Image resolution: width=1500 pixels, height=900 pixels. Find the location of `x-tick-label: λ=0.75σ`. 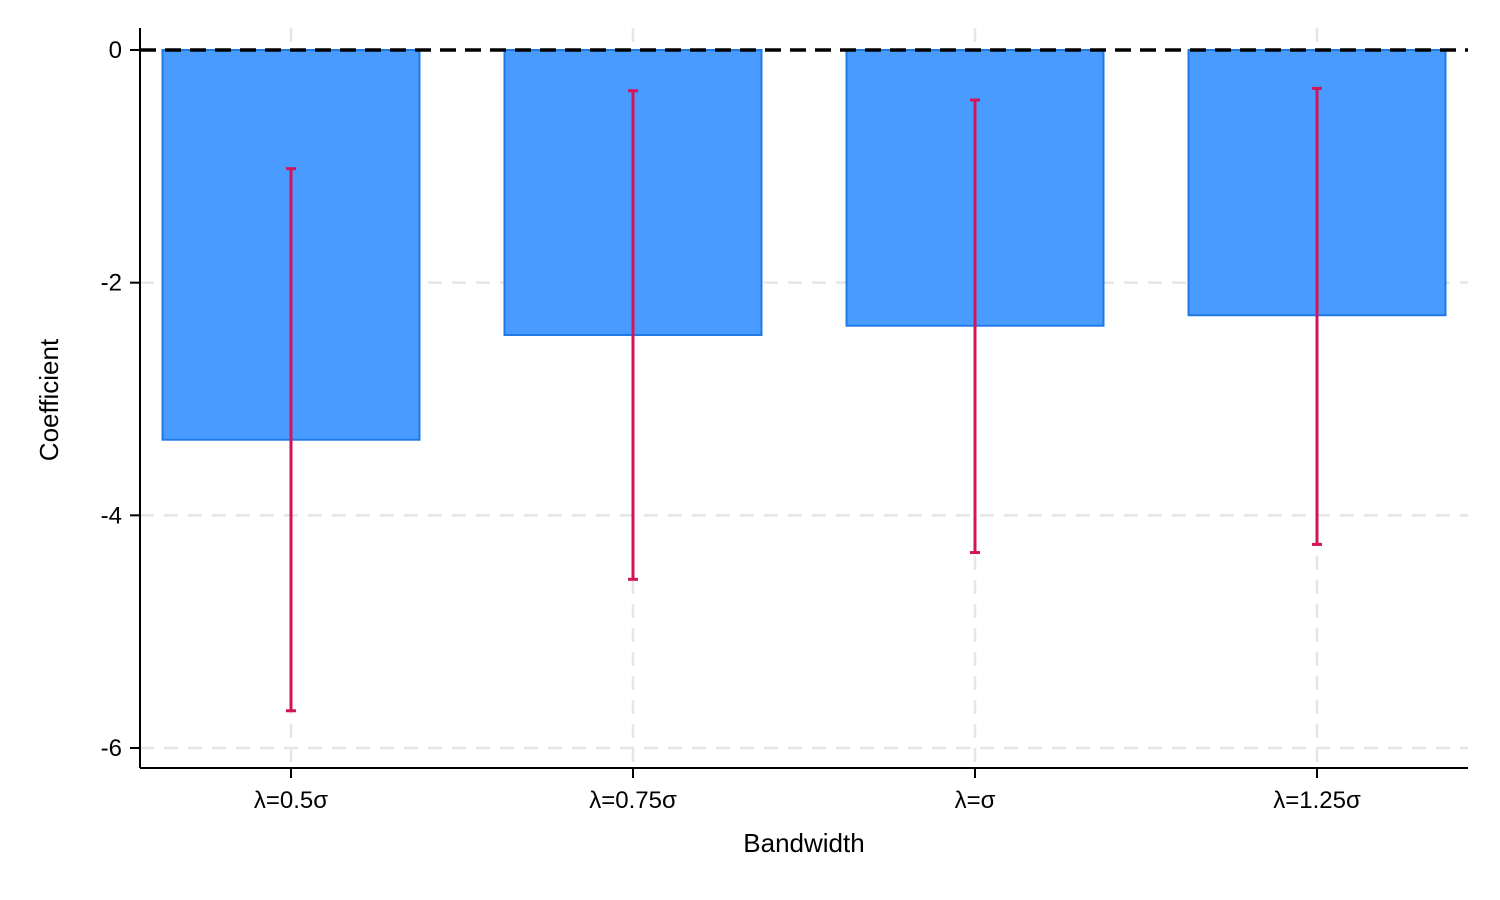

x-tick-label: λ=0.75σ is located at coordinates (633, 800).